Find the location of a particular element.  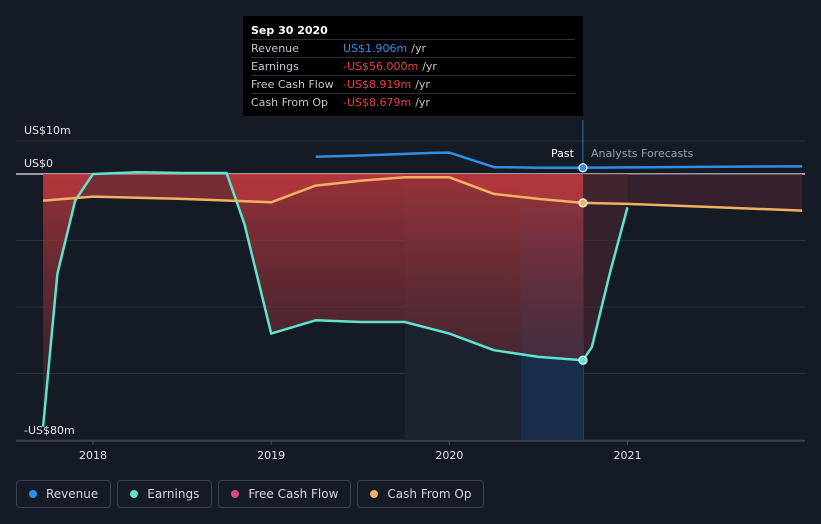

tooltip-label: Cash From Op is located at coordinates (290, 102).